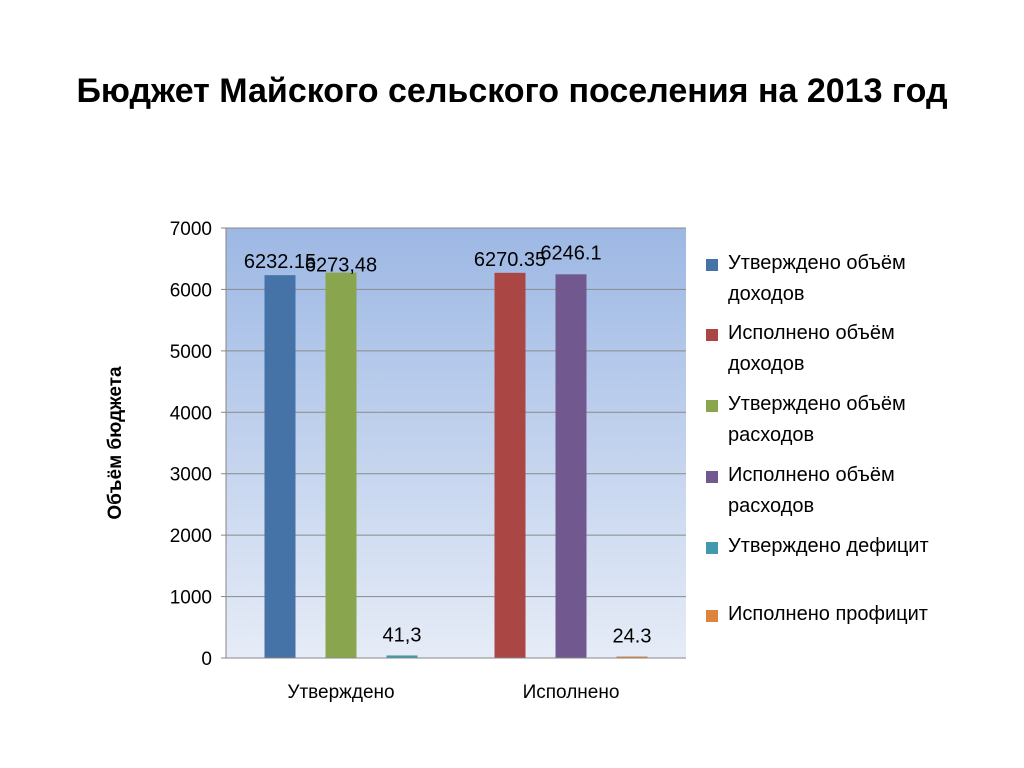  Describe the element at coordinates (191, 536) in the screenshot. I see `y-tick-label: 2000` at that location.